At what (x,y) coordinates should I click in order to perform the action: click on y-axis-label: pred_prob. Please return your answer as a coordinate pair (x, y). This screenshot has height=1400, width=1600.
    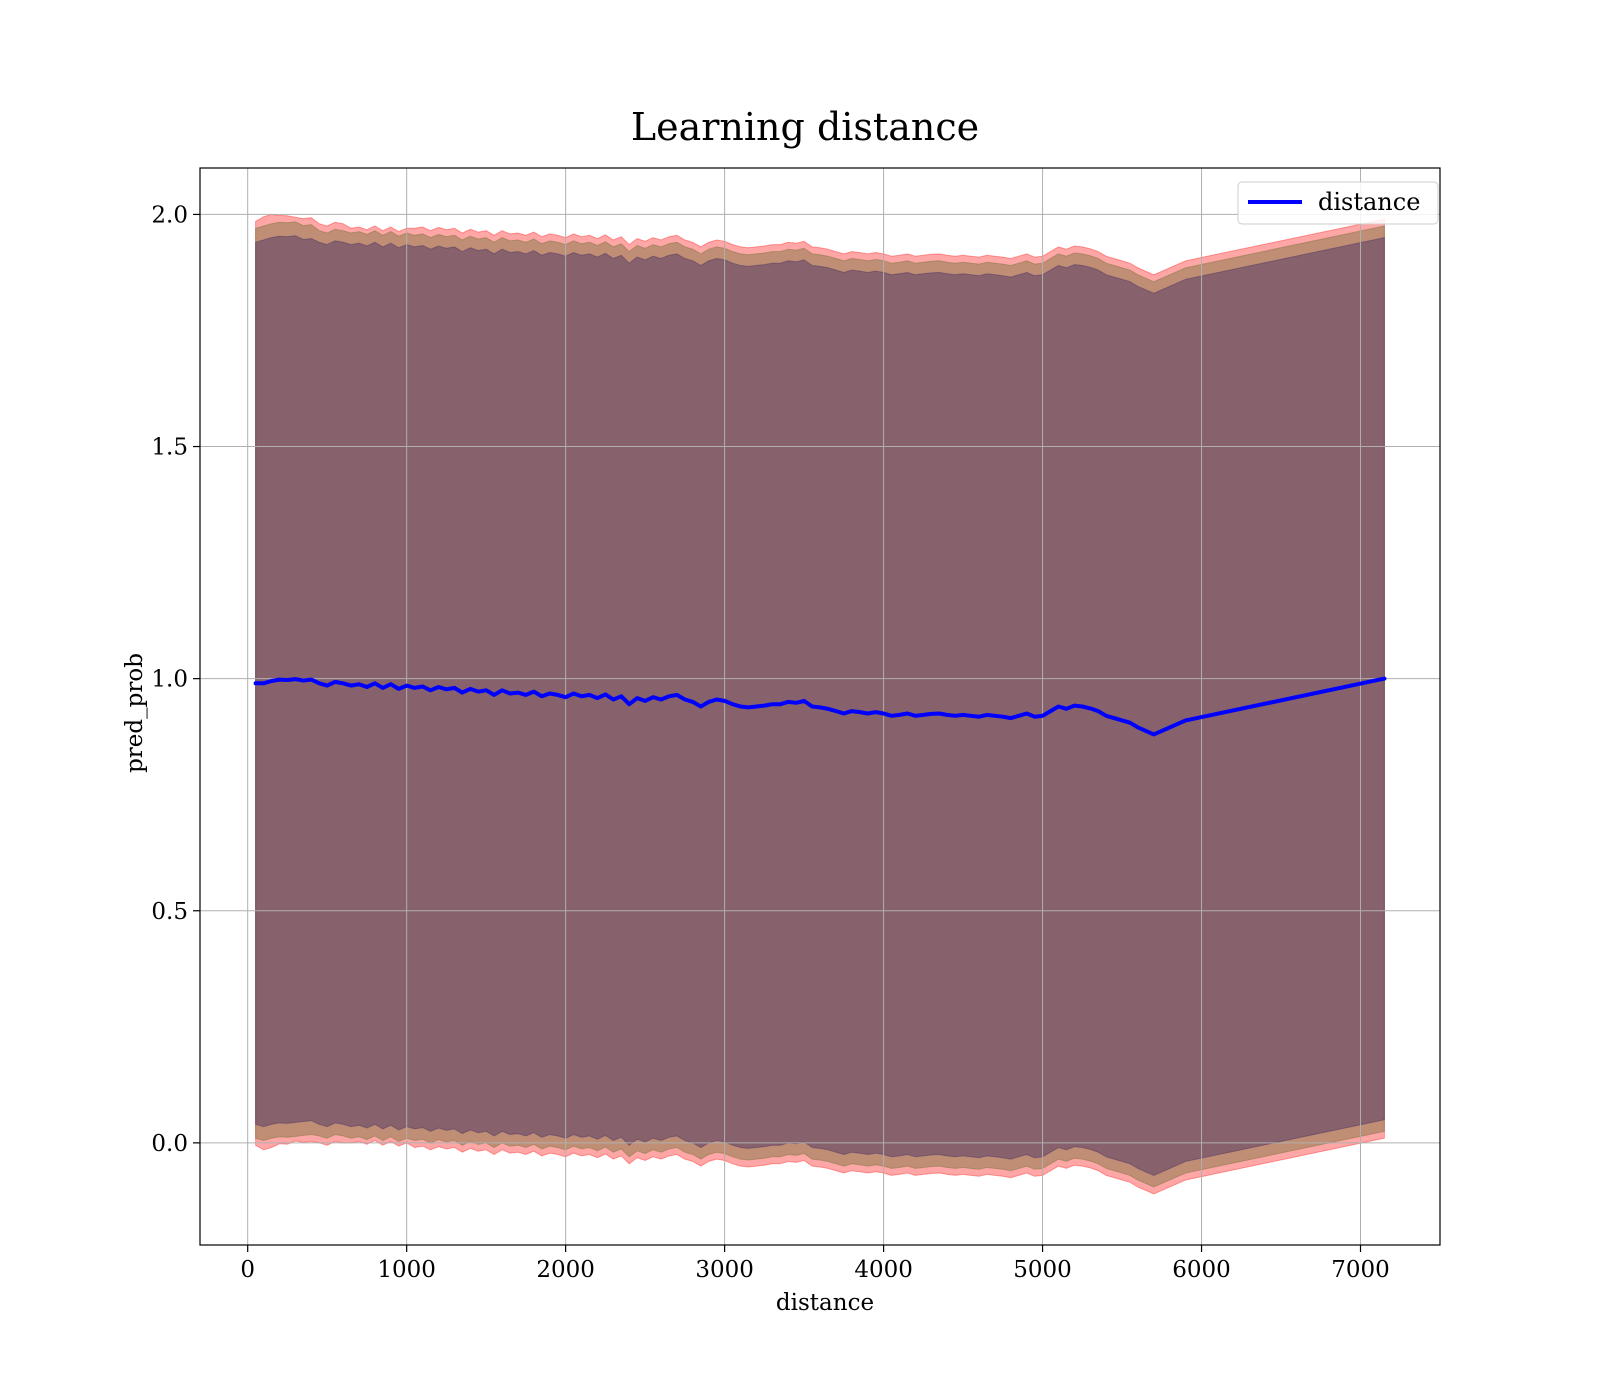
    Looking at the image, I should click on (135, 713).